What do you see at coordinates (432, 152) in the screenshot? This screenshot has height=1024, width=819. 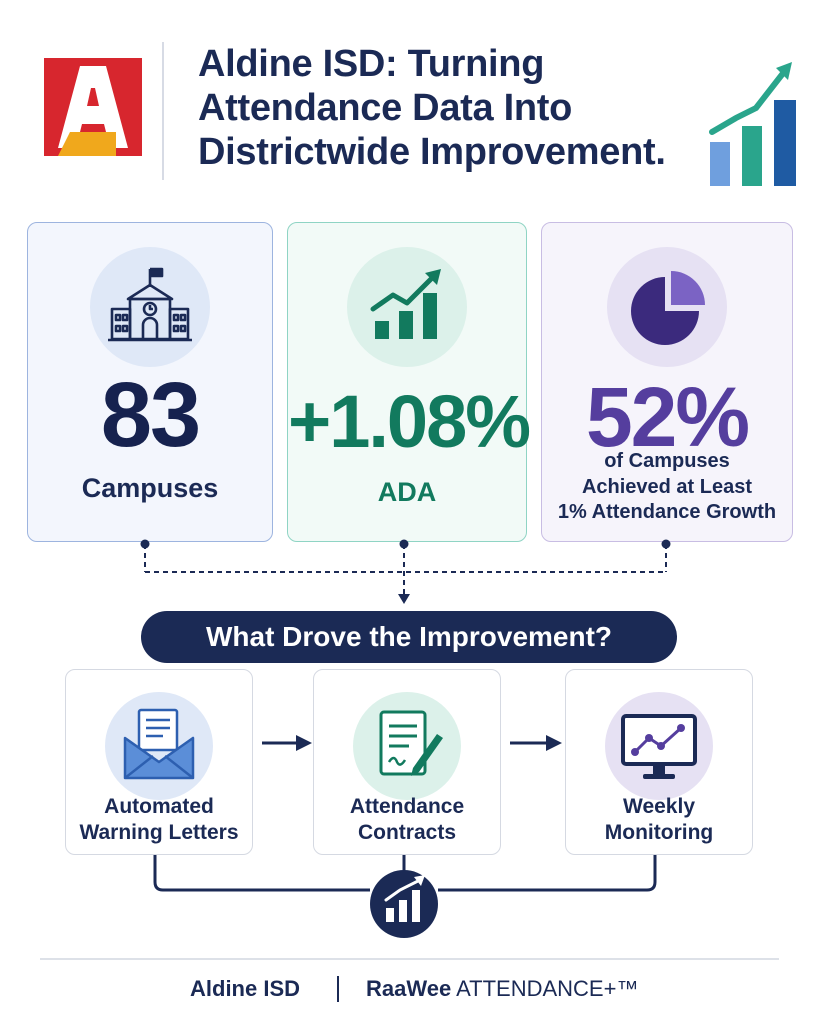 I see `title-line: Districtwide Improvement.` at bounding box center [432, 152].